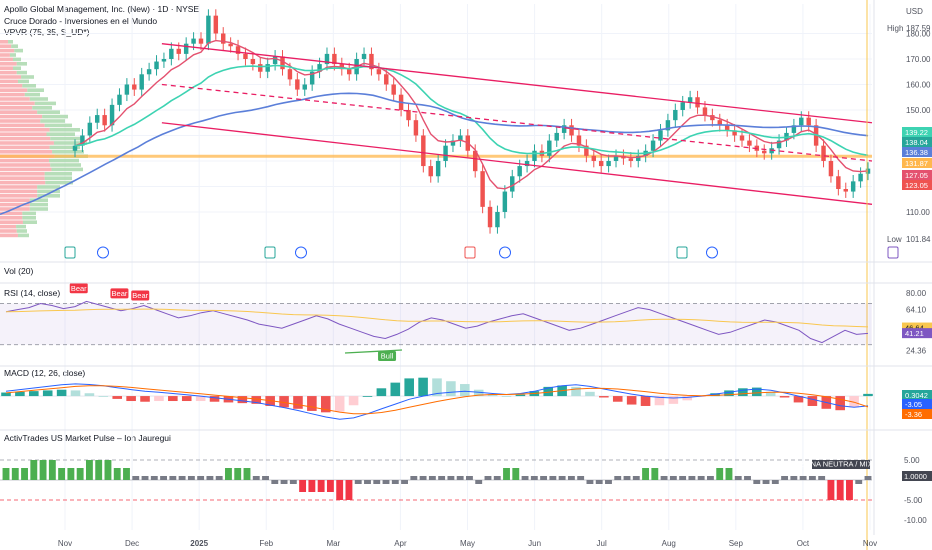  What do you see at coordinates (914, 328) in the screenshot?
I see `rsi-tag-label: 46.64` at bounding box center [914, 328].